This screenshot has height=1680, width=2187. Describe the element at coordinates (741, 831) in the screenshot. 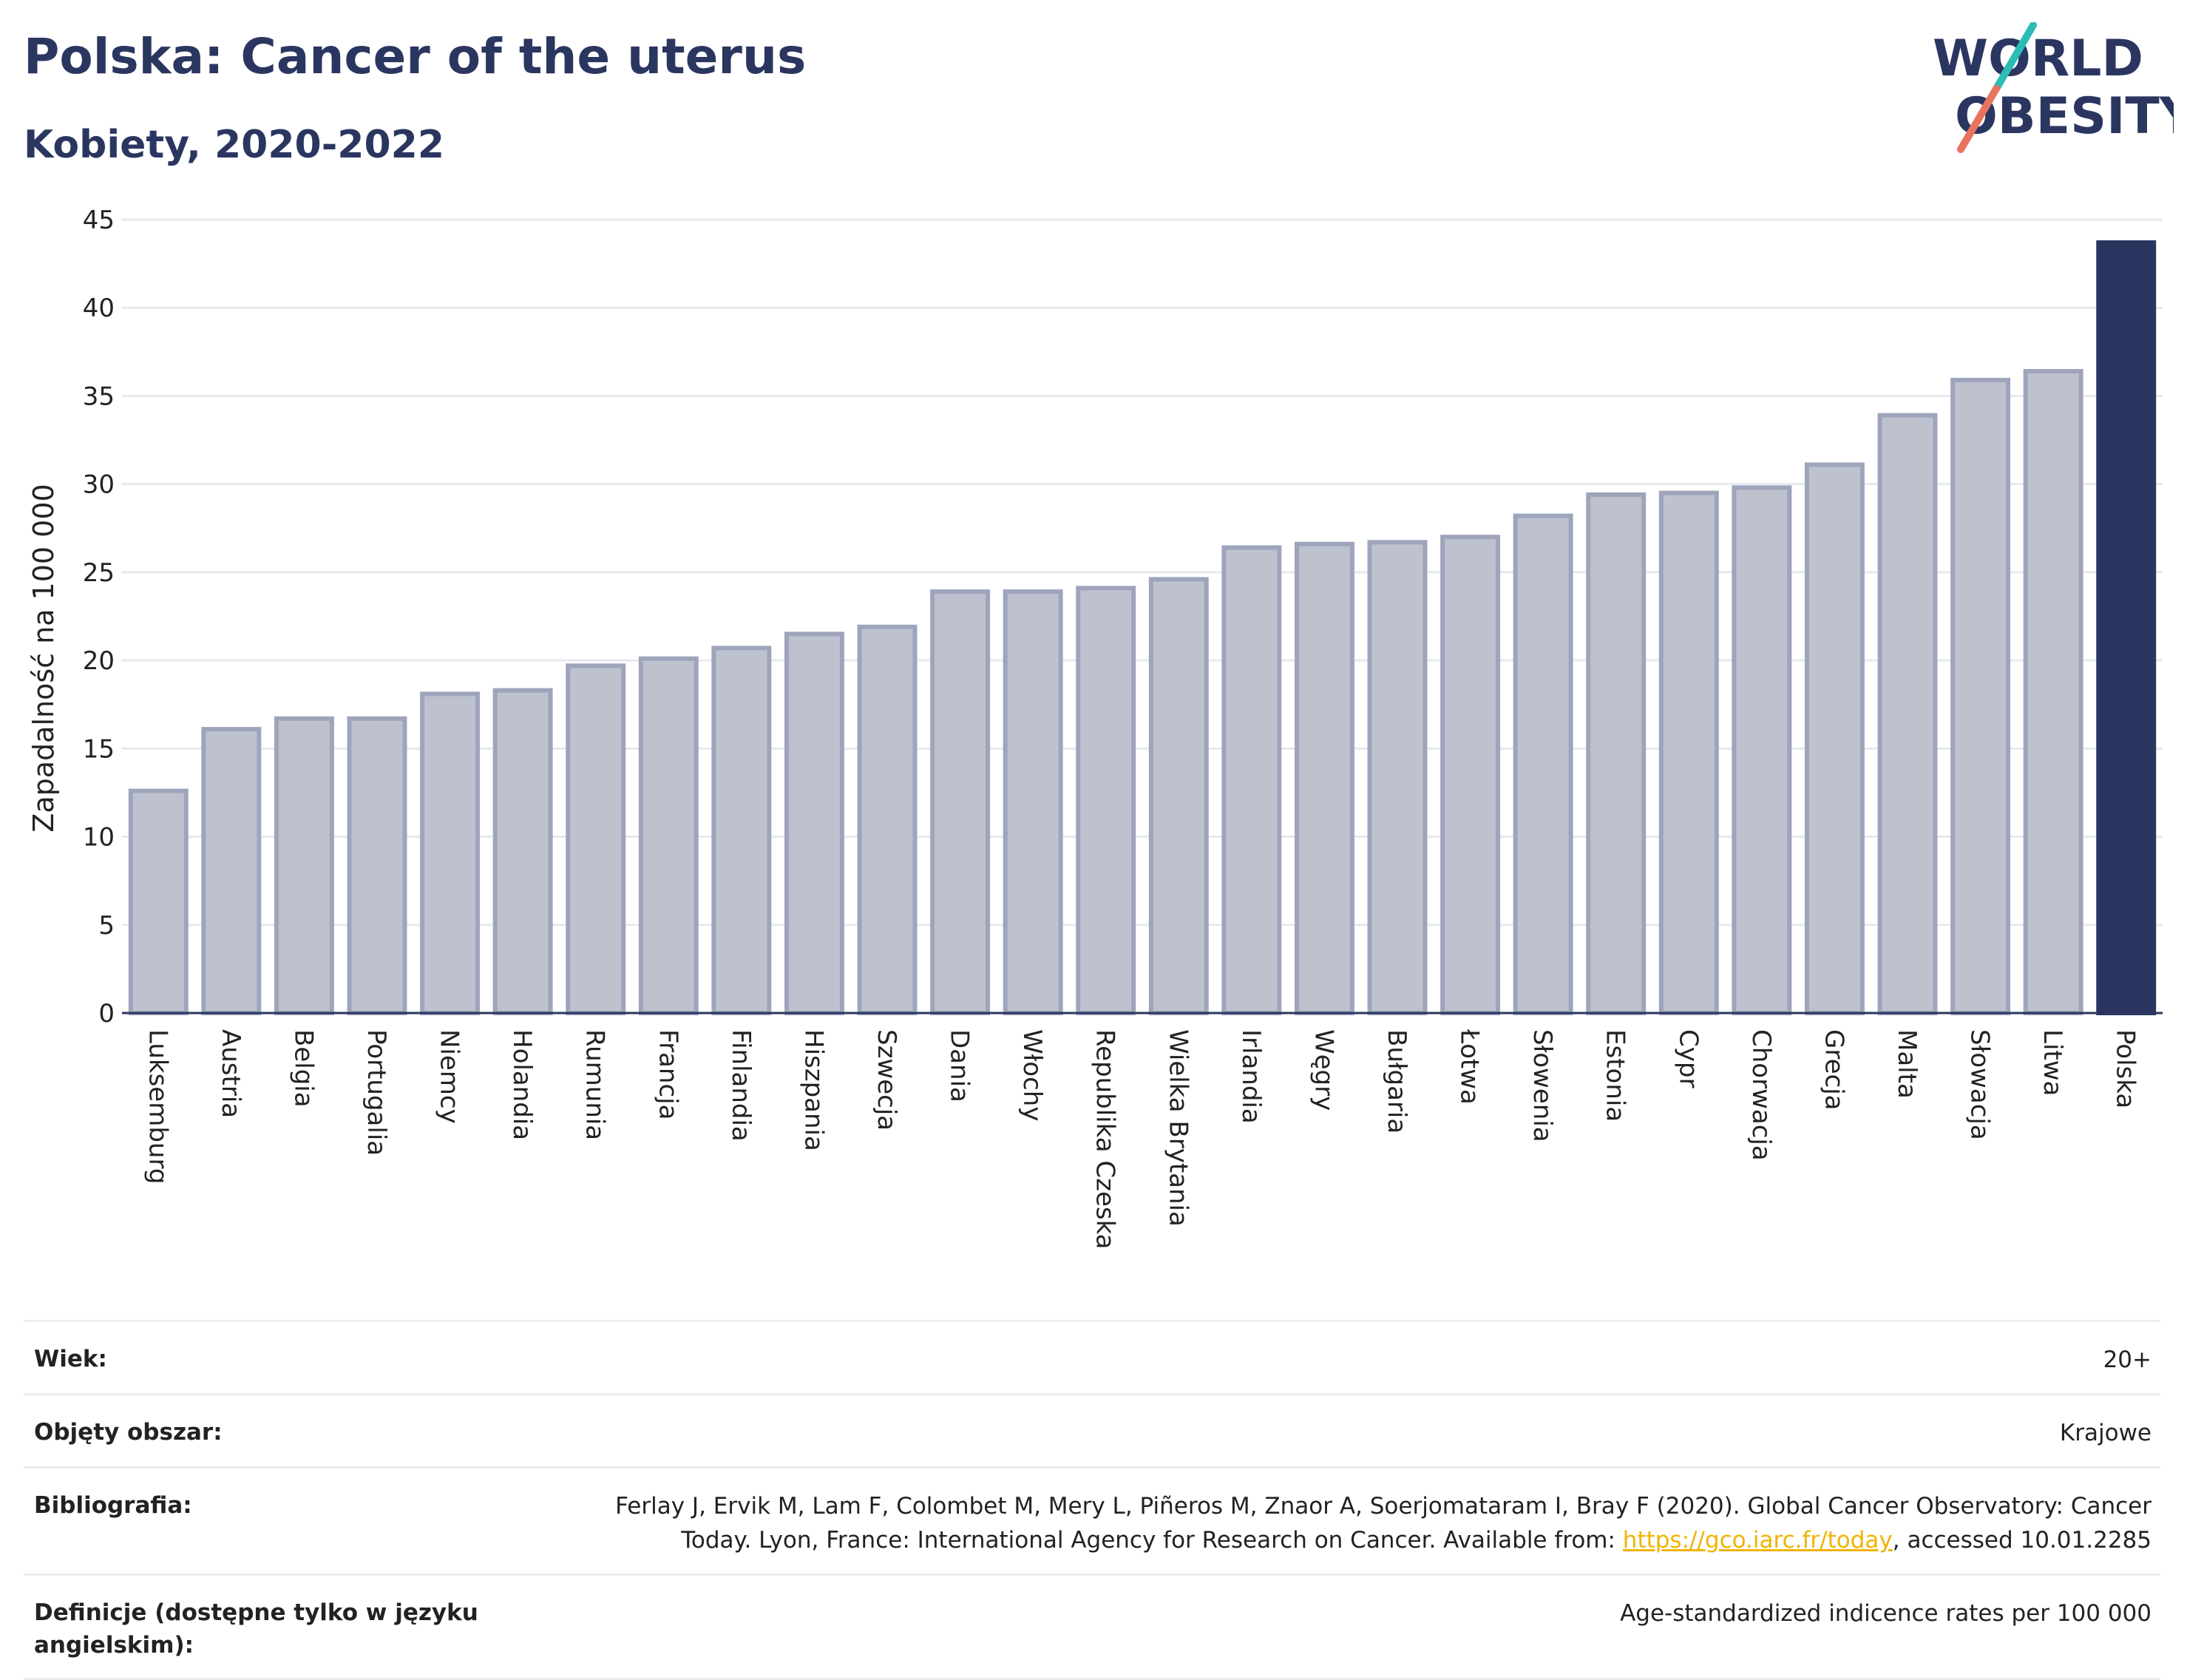

I see `bar-finlandia` at that location.